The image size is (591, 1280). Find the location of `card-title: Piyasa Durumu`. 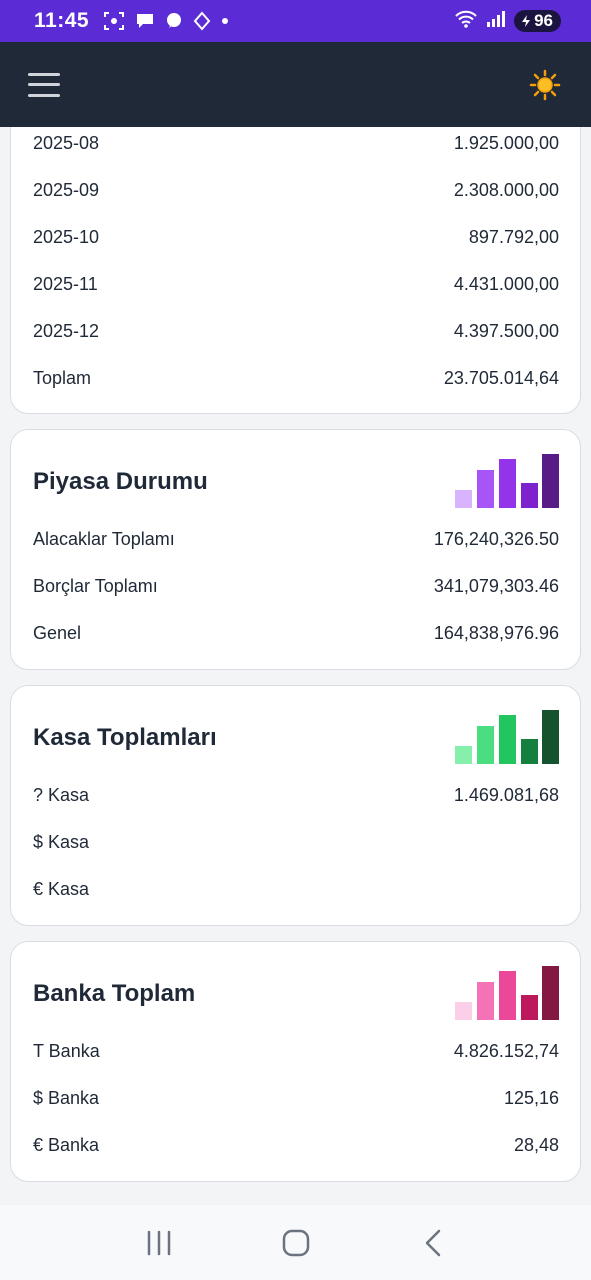

card-title: Piyasa Durumu is located at coordinates (120, 481).